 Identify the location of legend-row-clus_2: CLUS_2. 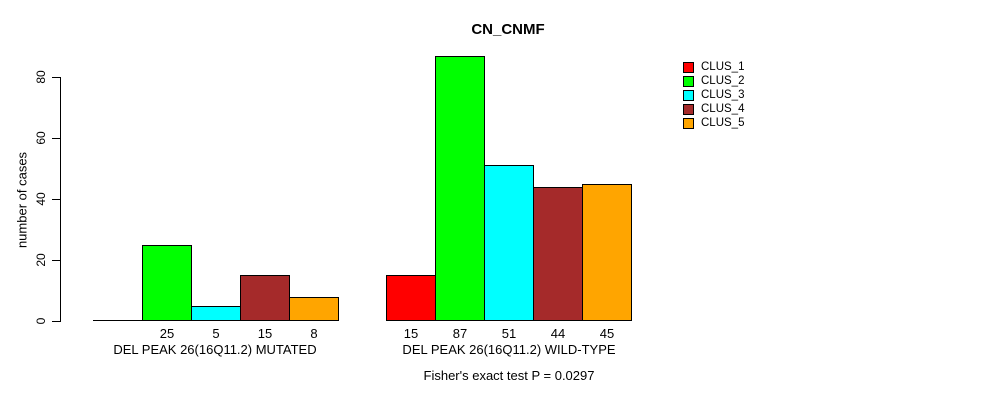
(714, 81).